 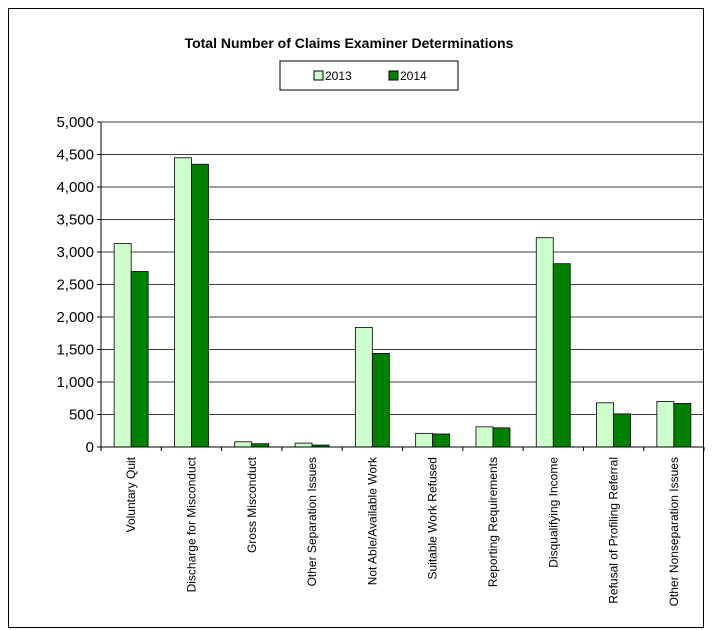 I want to click on bar-2013-not-able-available-work, so click(x=363, y=387).